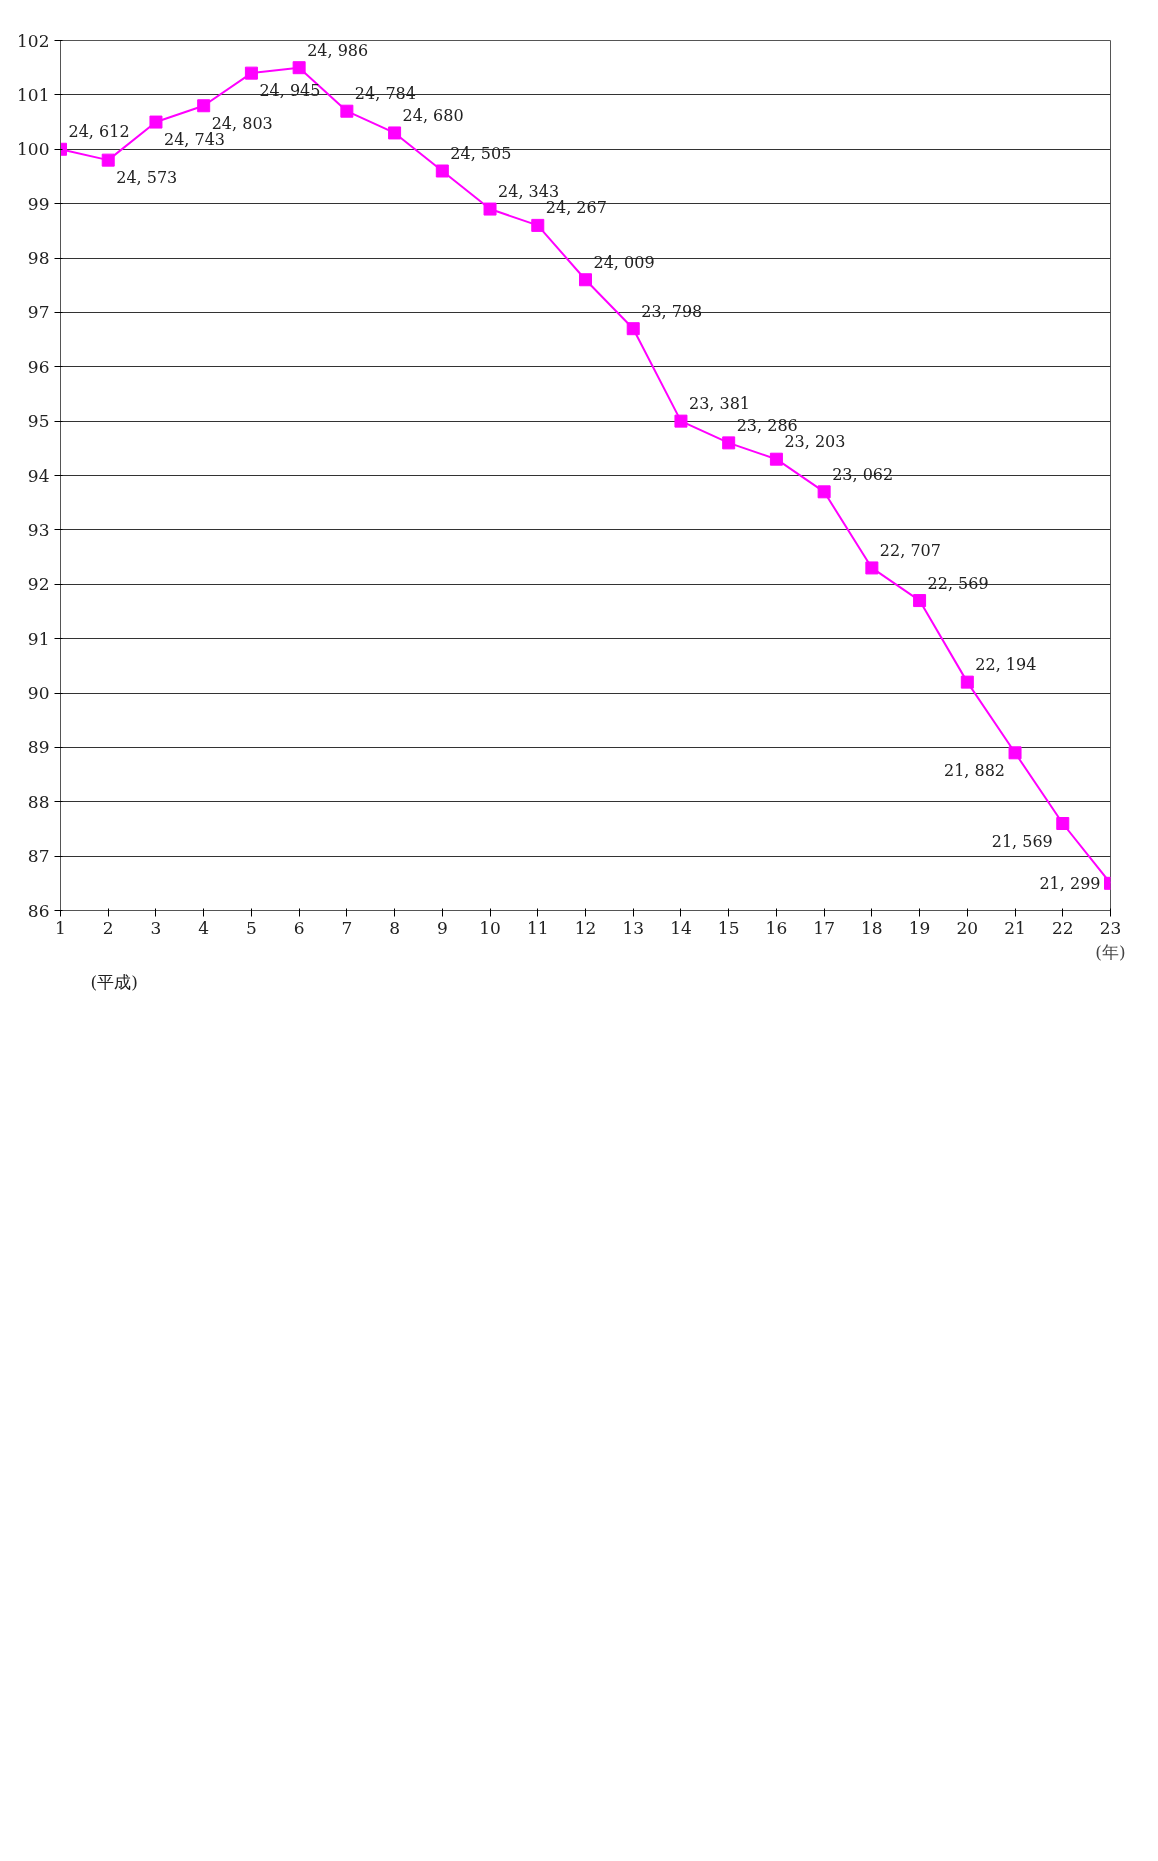  What do you see at coordinates (624, 262) in the screenshot?
I see `annotation: 24, 009` at bounding box center [624, 262].